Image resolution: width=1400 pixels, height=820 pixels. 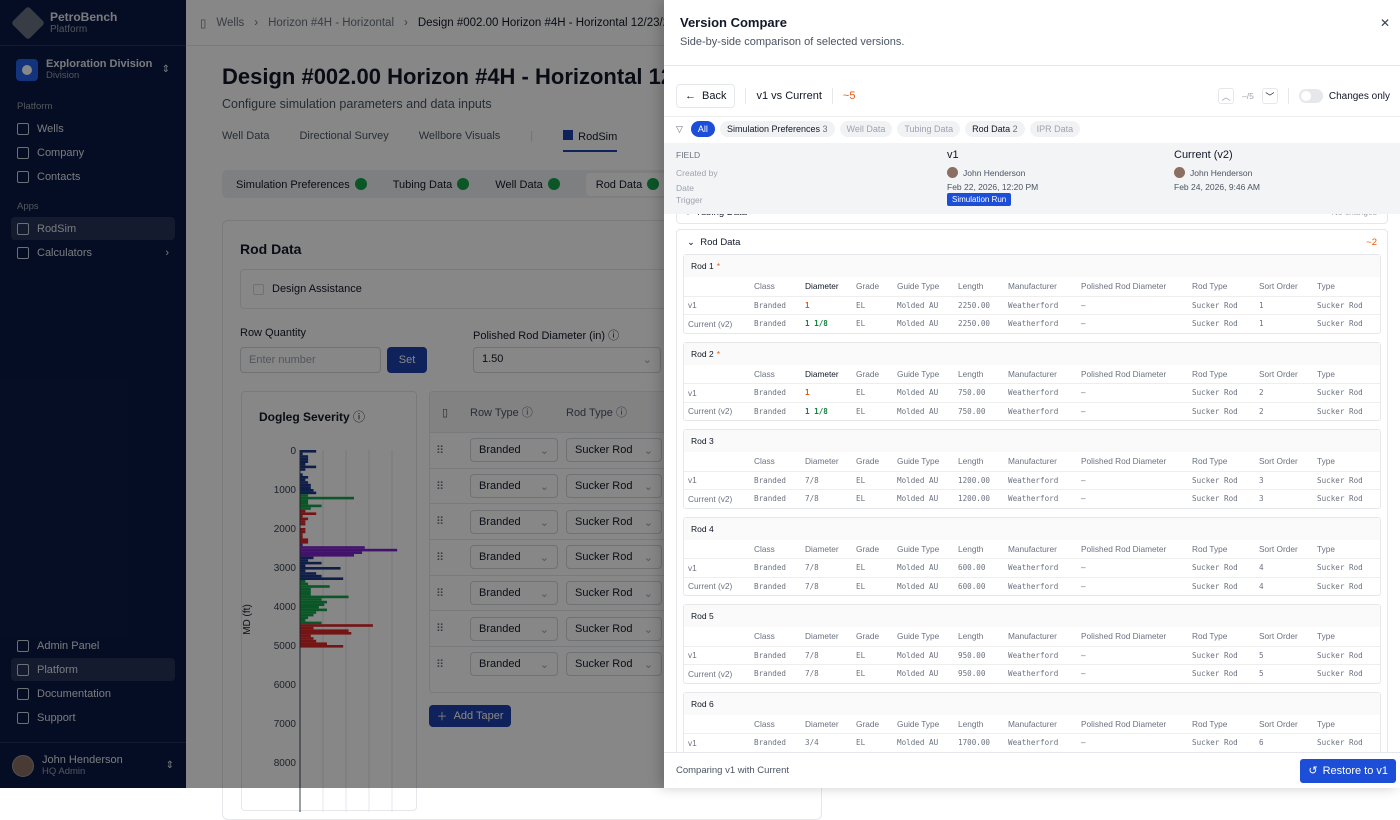 What do you see at coordinates (459, 136) in the screenshot?
I see `tab-wellbore-visuals: Wellbore Visuals` at bounding box center [459, 136].